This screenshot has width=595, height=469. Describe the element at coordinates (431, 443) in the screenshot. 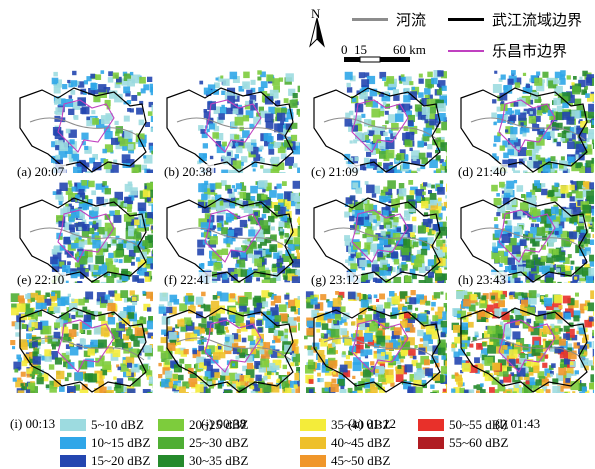

I see `dbz-color-swatch` at that location.